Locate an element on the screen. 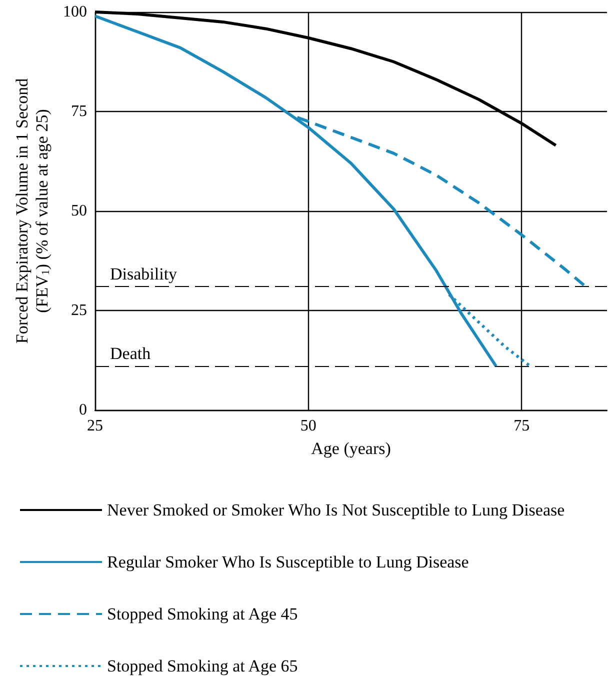  y-tick-label: 50 is located at coordinates (79, 211).